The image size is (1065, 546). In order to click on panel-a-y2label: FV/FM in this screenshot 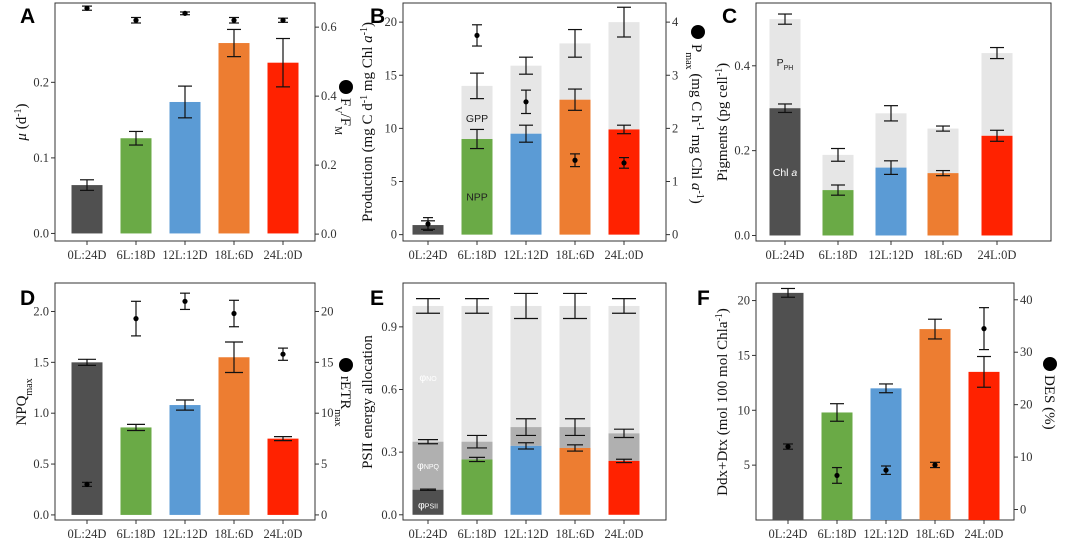, I will do `click(343, 107)`.